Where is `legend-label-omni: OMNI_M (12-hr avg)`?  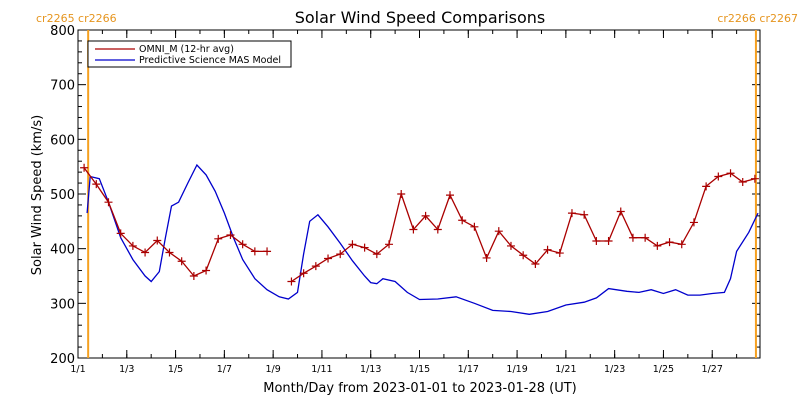 legend-label-omni: OMNI_M (12-hr avg) is located at coordinates (186, 49).